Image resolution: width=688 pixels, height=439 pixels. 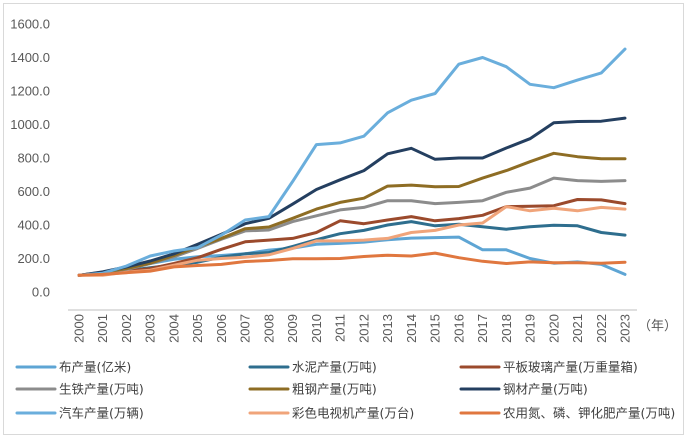 What do you see at coordinates (589, 413) in the screenshot?
I see `legend-label: 农用氮、磷、钾化肥产量(万吨)` at bounding box center [589, 413].